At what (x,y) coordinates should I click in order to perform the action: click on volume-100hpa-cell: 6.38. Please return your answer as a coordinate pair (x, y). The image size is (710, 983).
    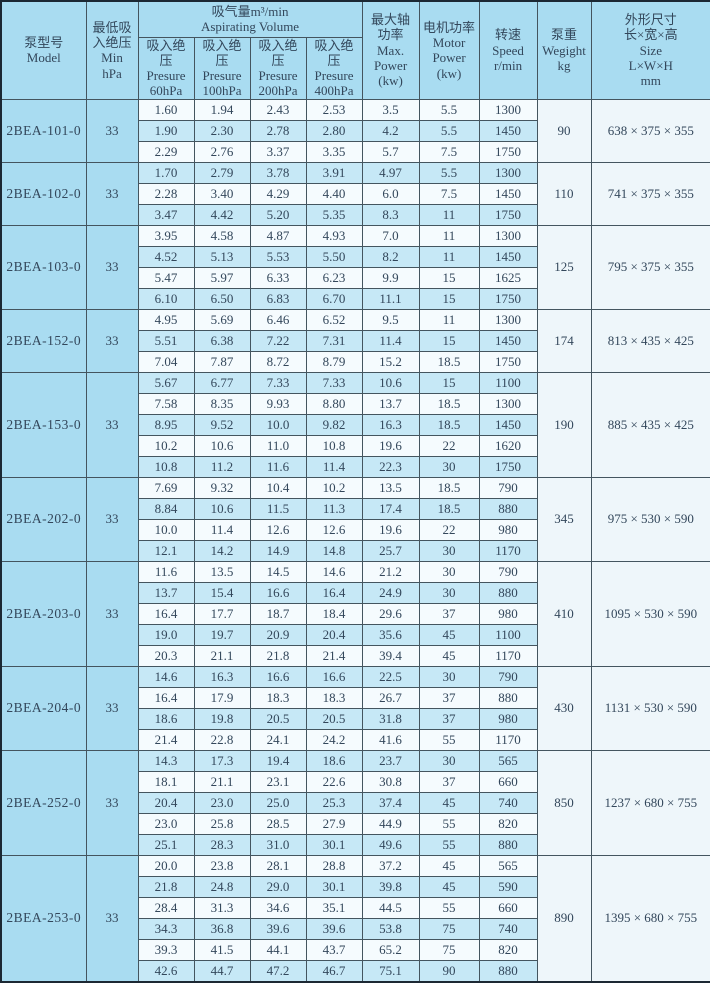
    Looking at the image, I should click on (222, 340).